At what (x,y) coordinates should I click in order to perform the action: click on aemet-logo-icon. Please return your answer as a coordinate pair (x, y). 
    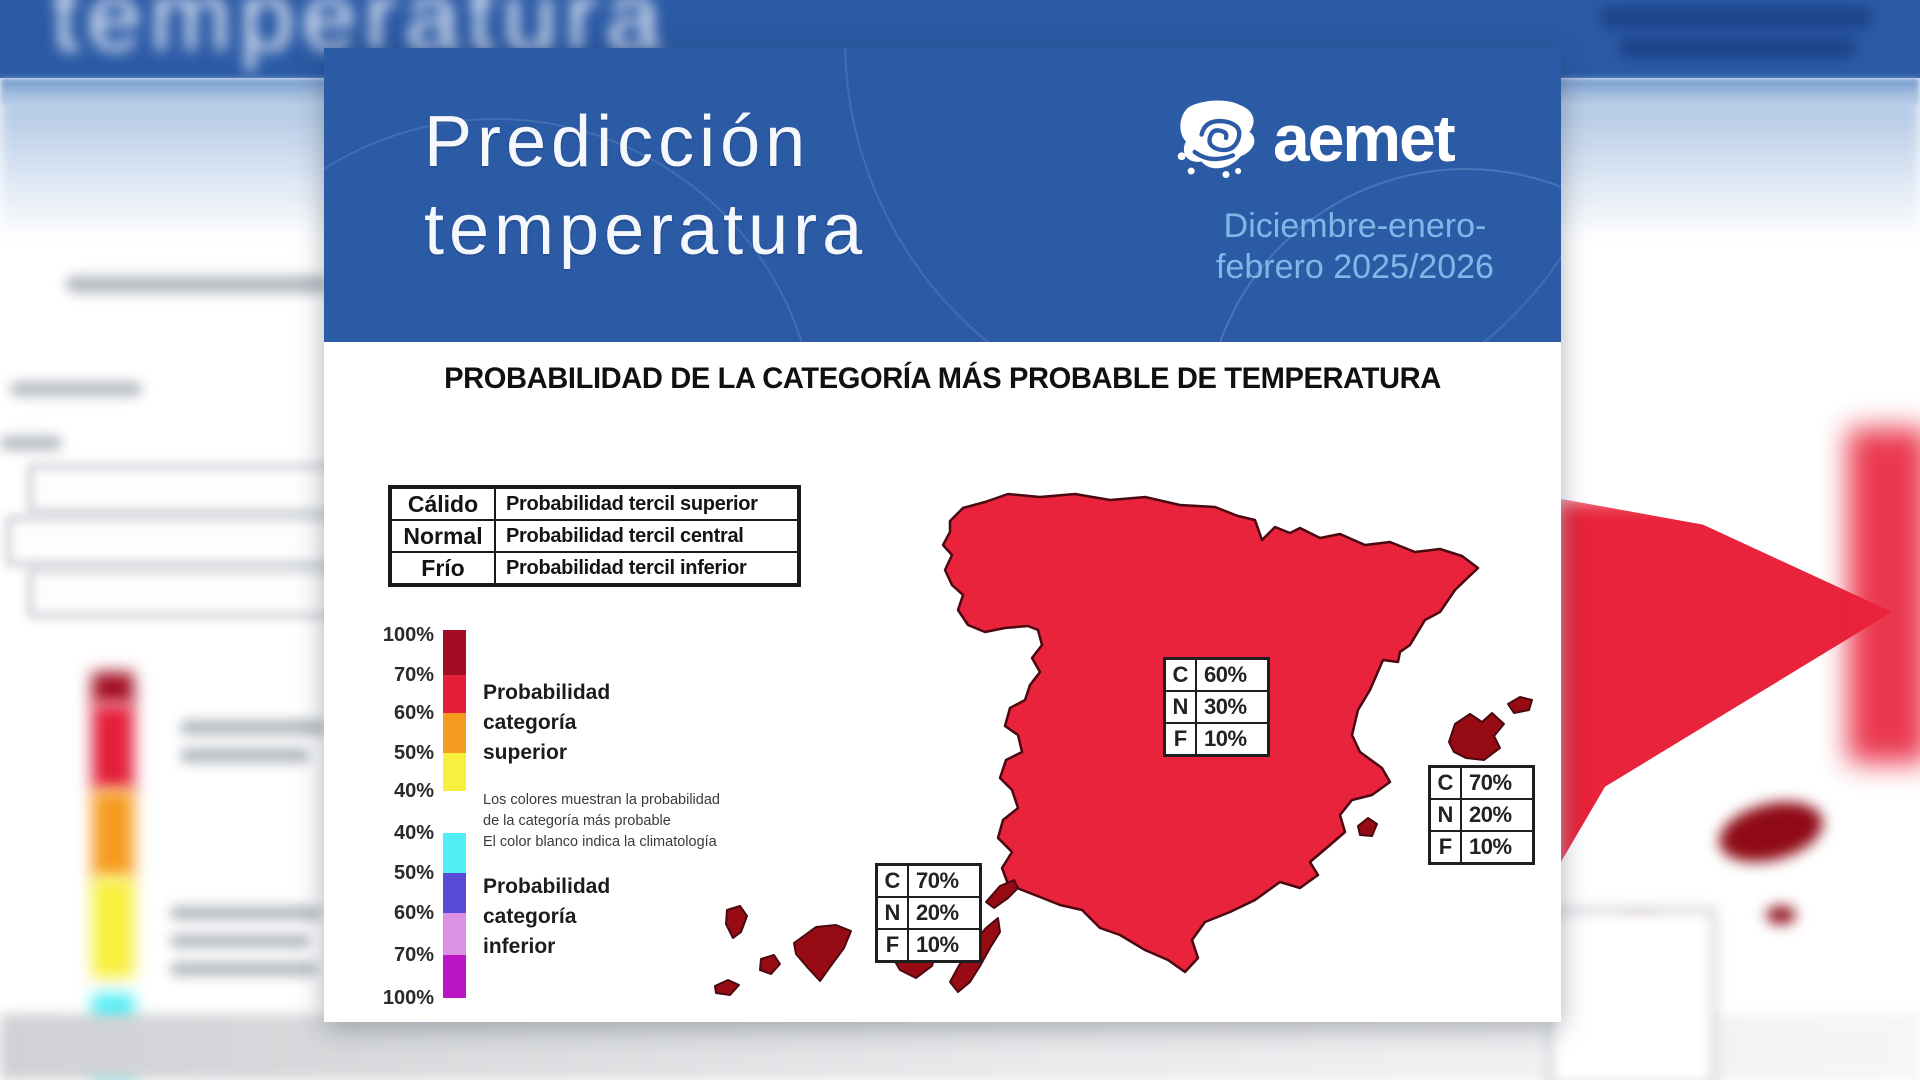
    Looking at the image, I should click on (1216, 139).